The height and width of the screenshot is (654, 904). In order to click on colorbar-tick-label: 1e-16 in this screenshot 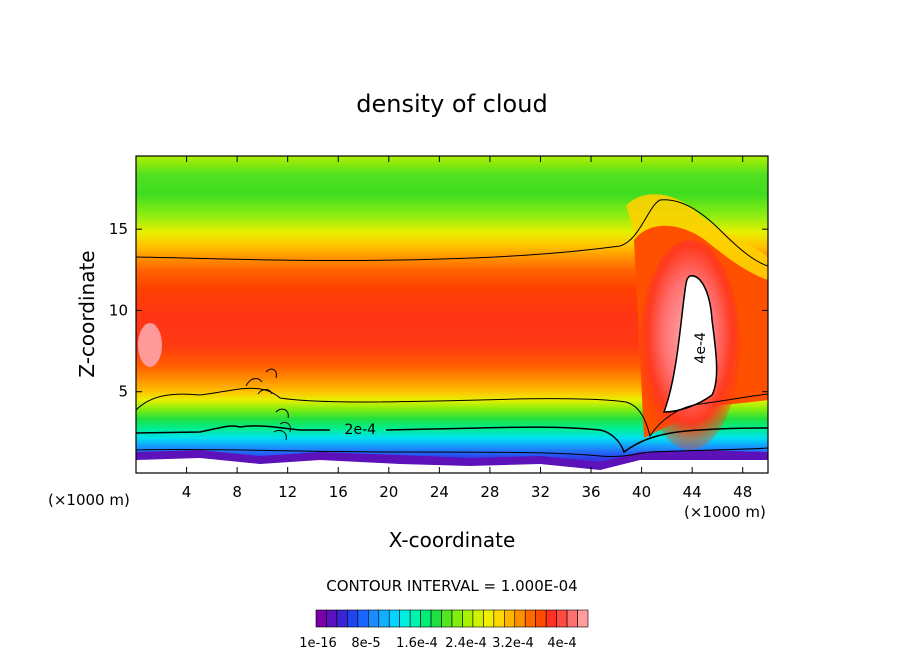, I will do `click(318, 643)`.